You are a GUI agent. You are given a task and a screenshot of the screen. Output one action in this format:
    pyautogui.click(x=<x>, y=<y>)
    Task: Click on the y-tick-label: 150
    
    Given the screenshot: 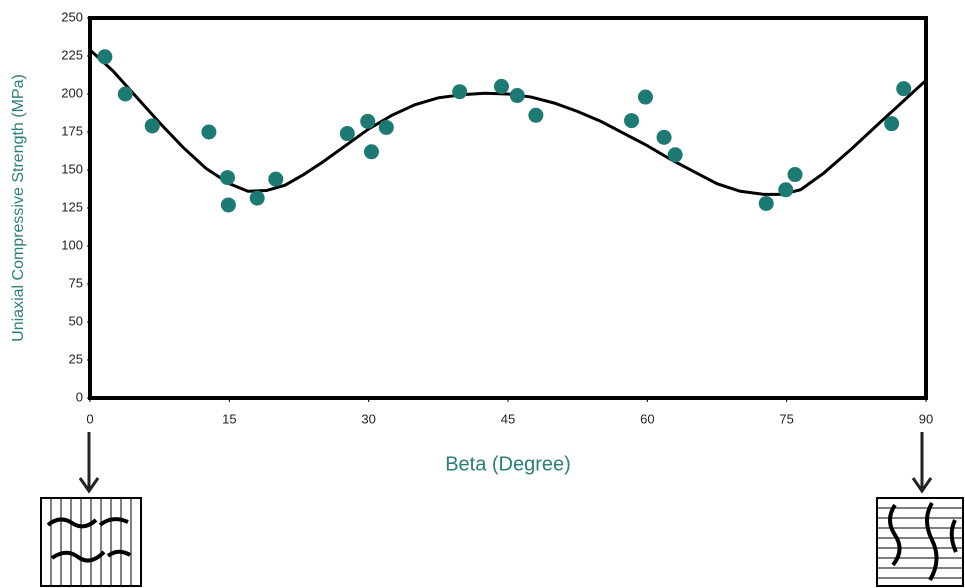 What is the action you would take?
    pyautogui.click(x=72, y=168)
    